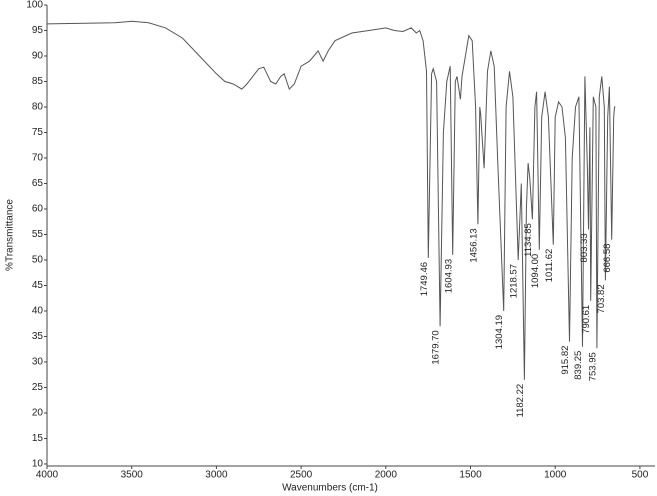 The image size is (657, 496). Describe the element at coordinates (592, 366) in the screenshot. I see `peak-label: 753.95` at that location.